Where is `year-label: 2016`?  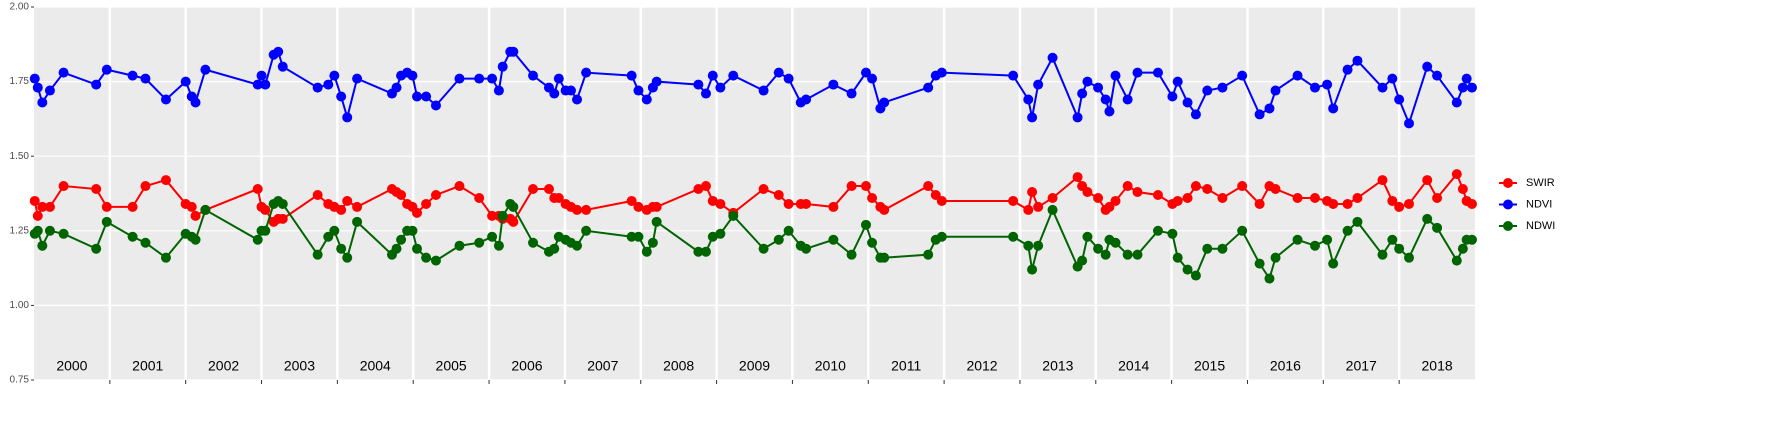
year-label: 2016 is located at coordinates (1285, 366).